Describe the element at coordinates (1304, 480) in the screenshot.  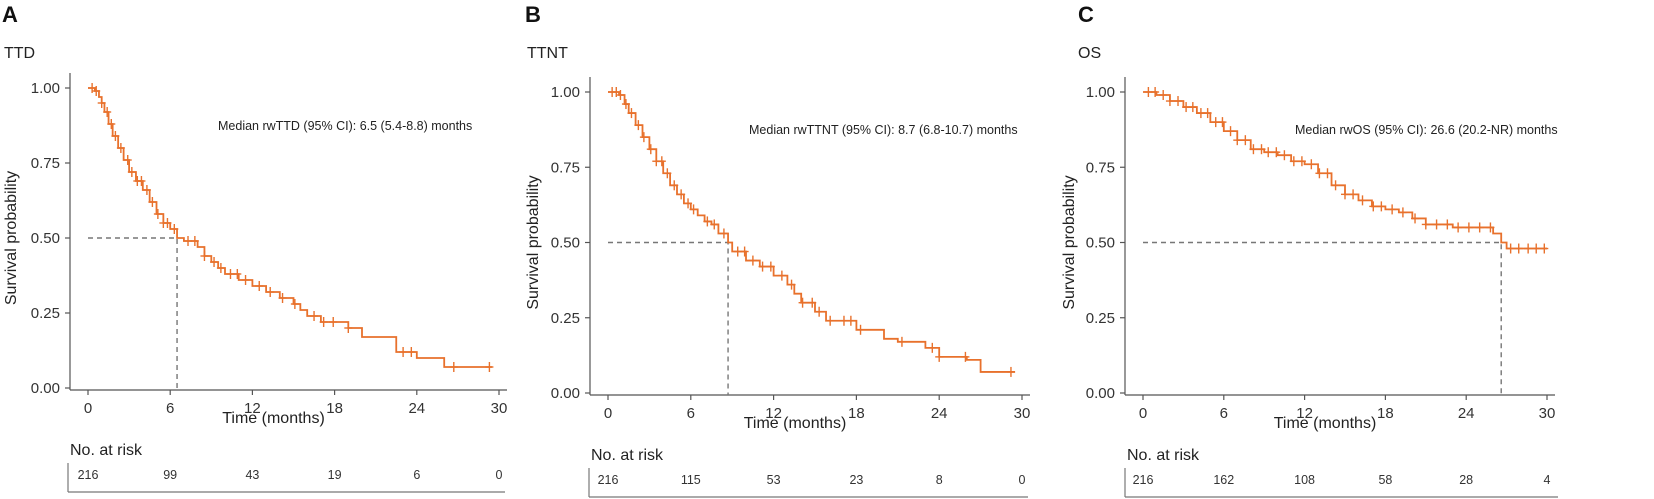
I see `risk-number: 108` at that location.